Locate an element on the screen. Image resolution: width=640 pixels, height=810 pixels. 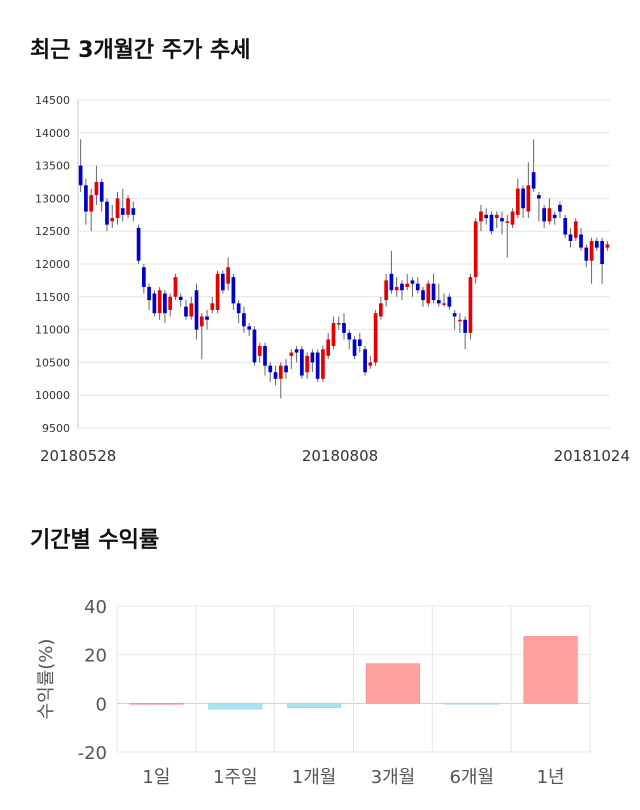
y-tick-label: 13000 is located at coordinates (52, 198).